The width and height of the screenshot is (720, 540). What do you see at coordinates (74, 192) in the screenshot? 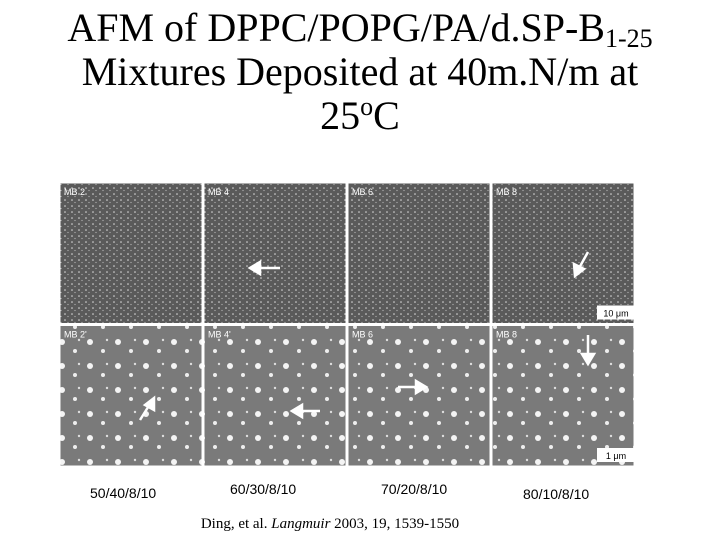
I see `panel-label: MB 2` at bounding box center [74, 192].